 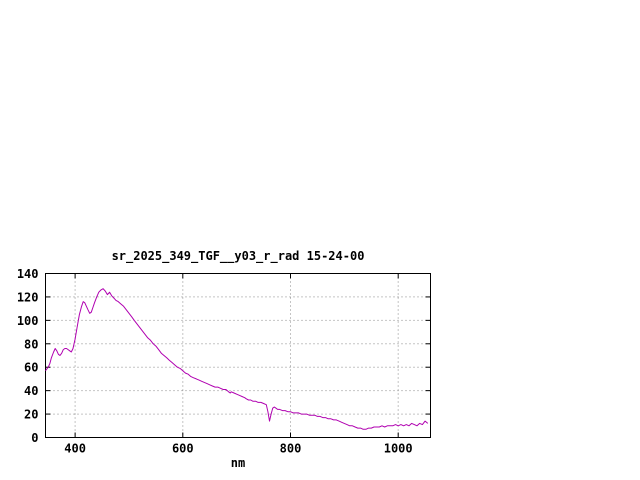 I want to click on x-tick-label: 400, so click(x=75, y=449).